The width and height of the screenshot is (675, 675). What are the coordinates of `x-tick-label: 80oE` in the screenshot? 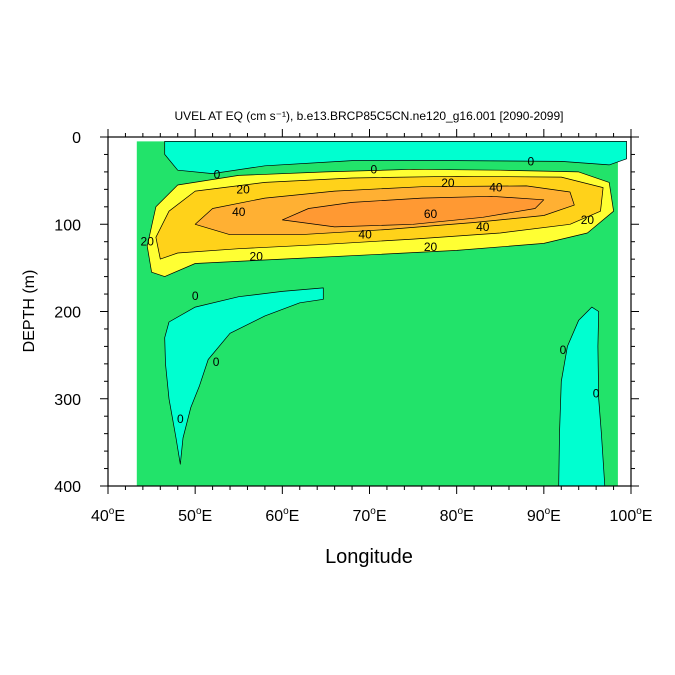 It's located at (457, 515).